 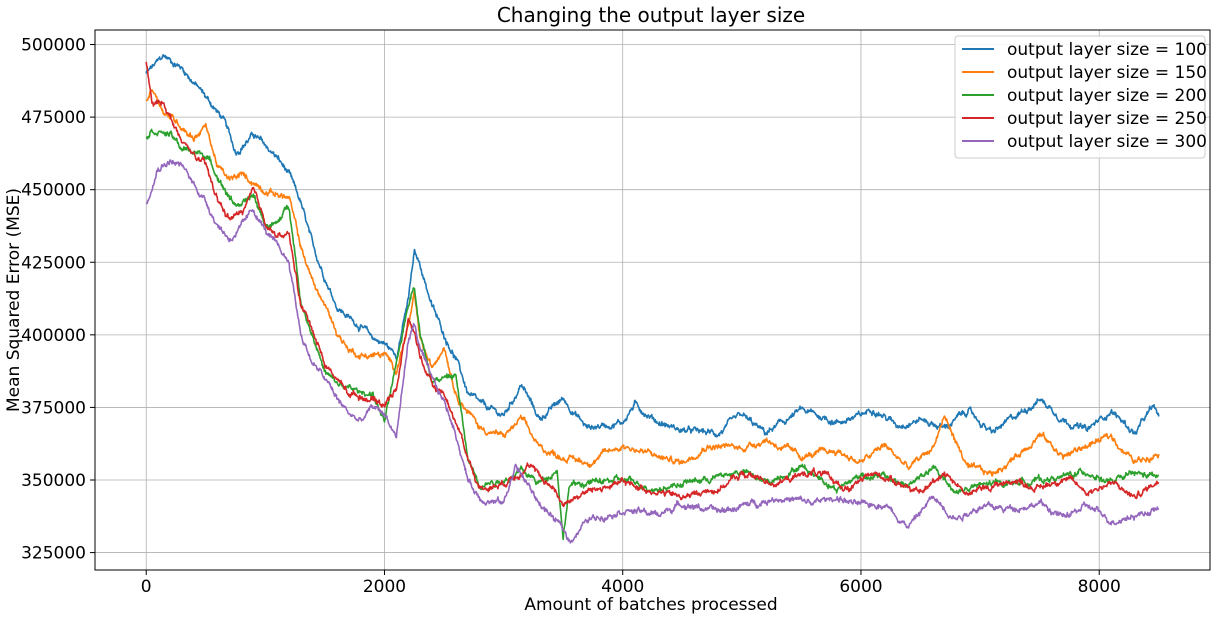 I want to click on x-tick-label: 0, so click(x=146, y=587).